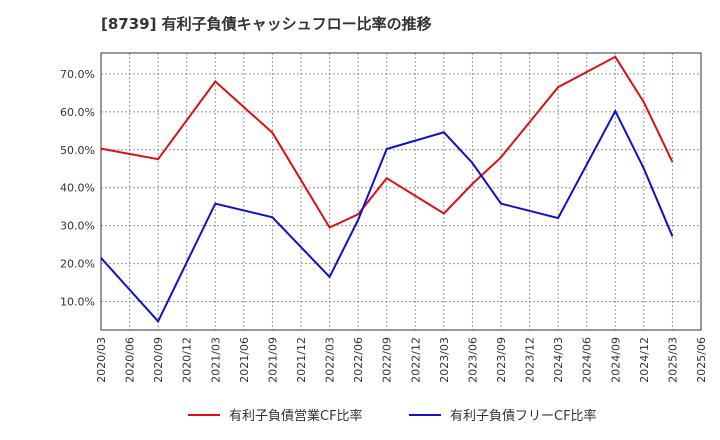 This screenshot has height=440, width=720. Describe the element at coordinates (266, 24) in the screenshot. I see `chart-title: [8739] 有利子負債キャッシュフロー比率の推移` at that location.